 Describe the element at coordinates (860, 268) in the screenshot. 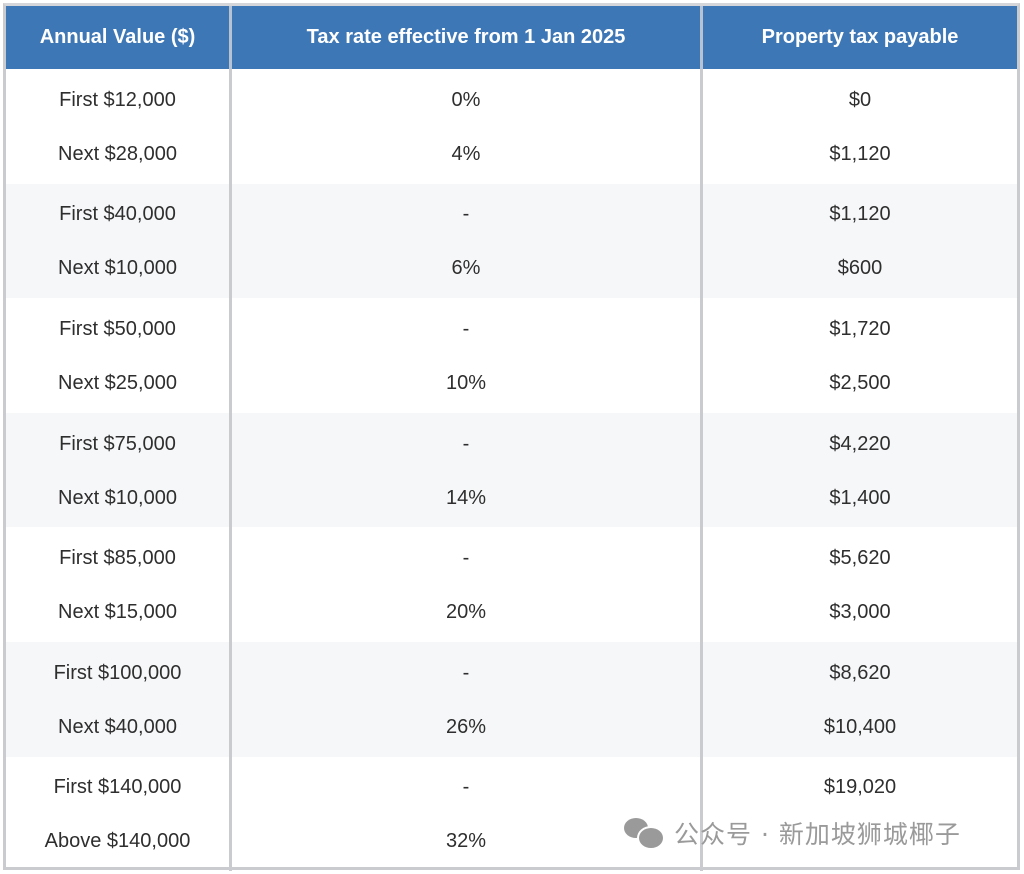

I see `tax-payable-cell: $600` at that location.